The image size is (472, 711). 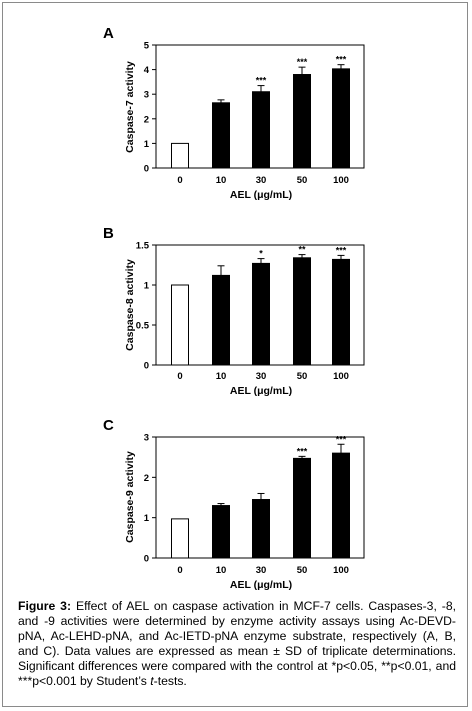 What do you see at coordinates (261, 254) in the screenshot?
I see `chart-b-significance-mark: *` at bounding box center [261, 254].